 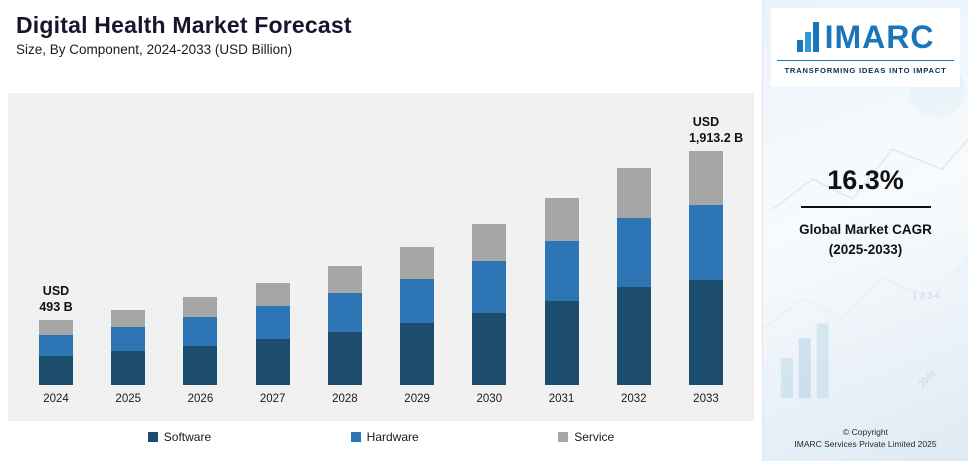 I want to click on x-axis-label: 2029, so click(x=417, y=399).